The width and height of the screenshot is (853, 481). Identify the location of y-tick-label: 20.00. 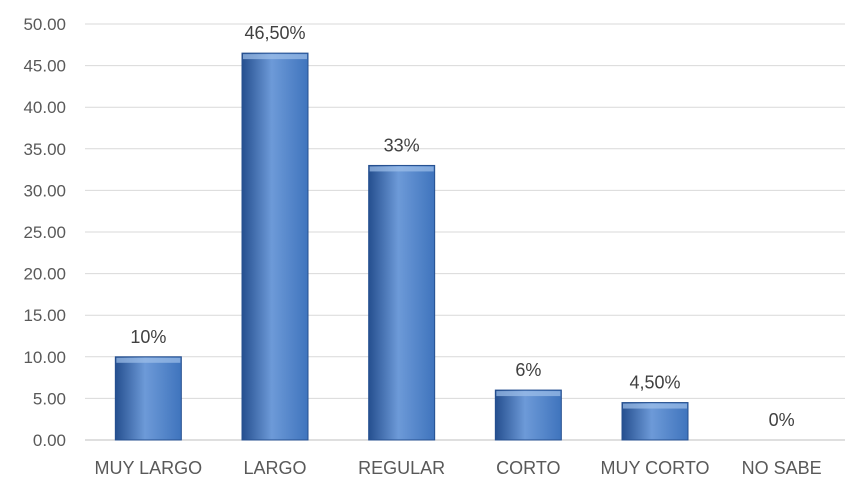
(44, 274).